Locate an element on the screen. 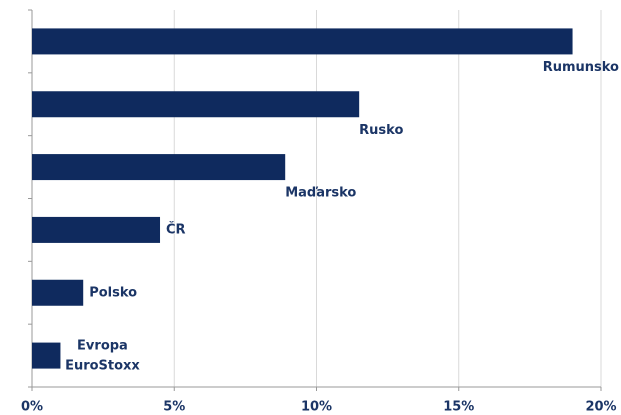 The width and height of the screenshot is (621, 415). x-tick-label: 15% is located at coordinates (458, 407).